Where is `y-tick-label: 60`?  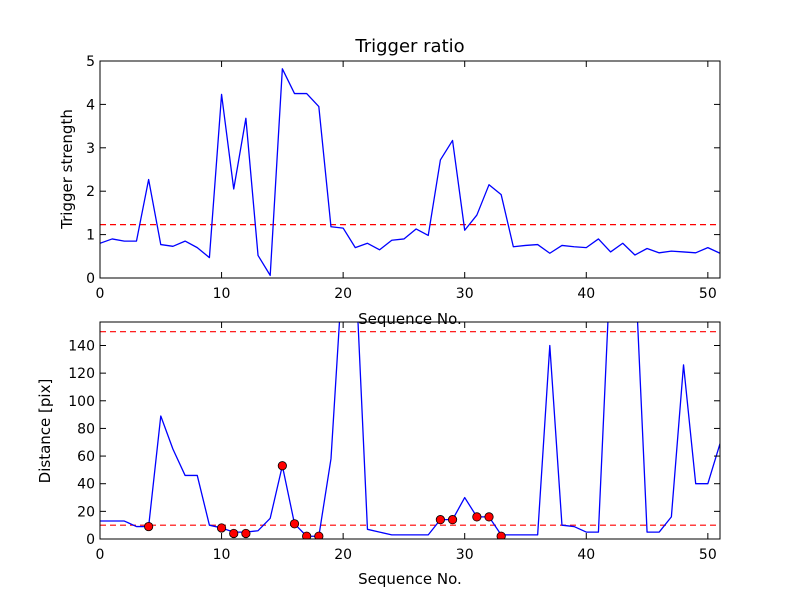
y-tick-label: 60 is located at coordinates (86, 457).